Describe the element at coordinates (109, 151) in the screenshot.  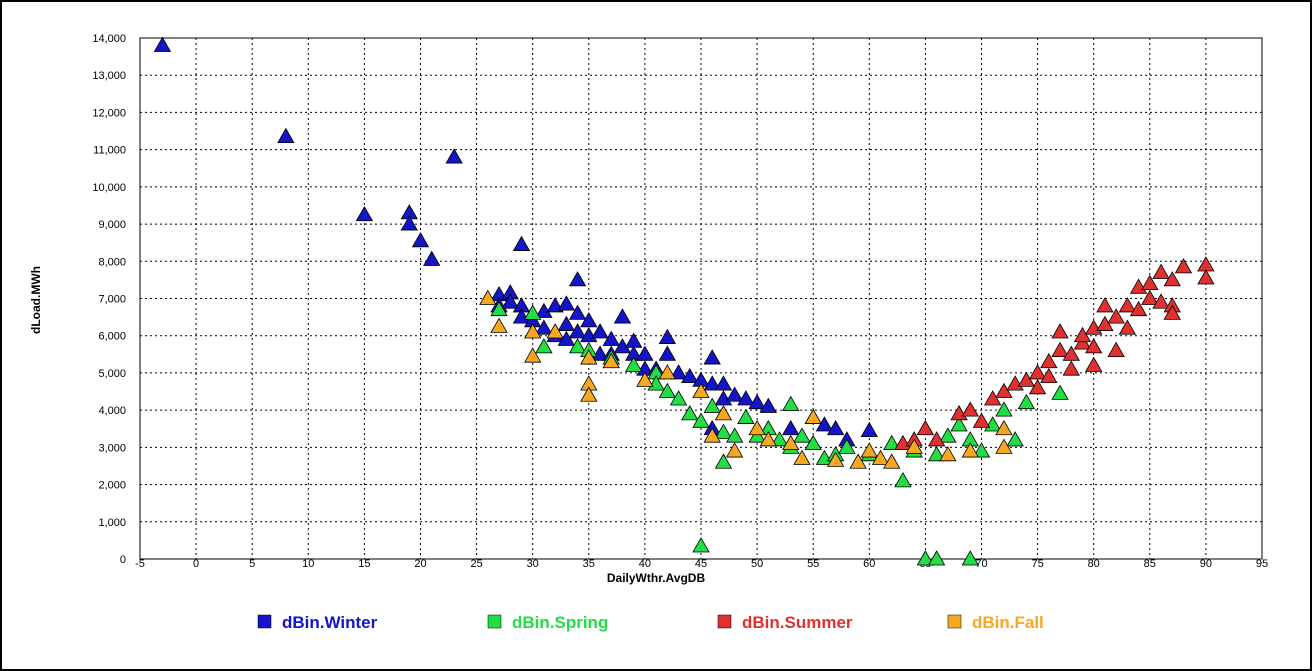
I see `y-tick-label: 11,000` at that location.